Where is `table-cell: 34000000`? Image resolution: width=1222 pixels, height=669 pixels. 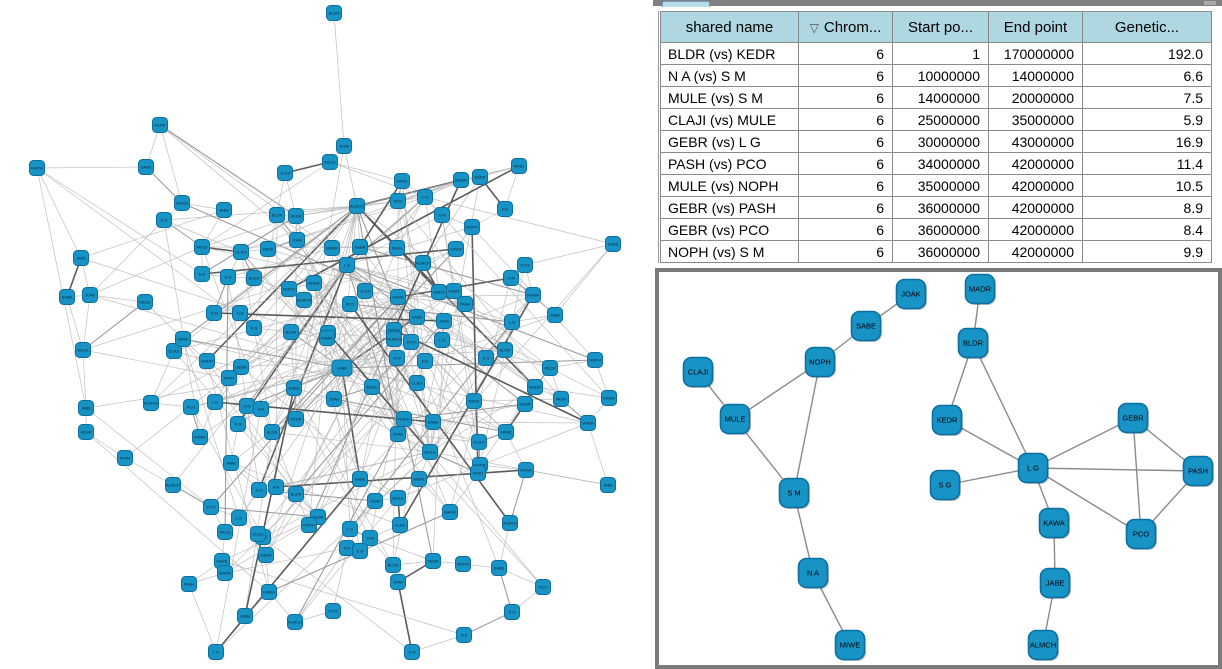 table-cell: 34000000 is located at coordinates (940, 163).